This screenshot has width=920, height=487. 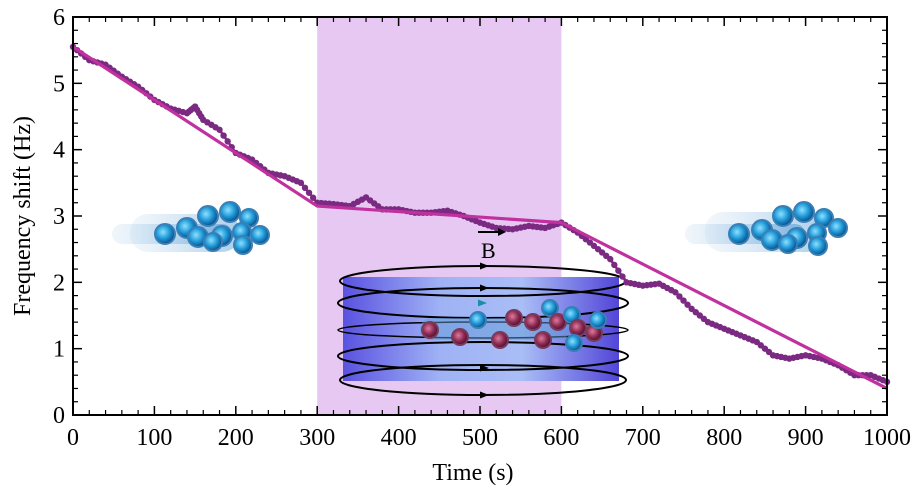 What do you see at coordinates (59, 151) in the screenshot?
I see `y-tick-label: 4` at bounding box center [59, 151].